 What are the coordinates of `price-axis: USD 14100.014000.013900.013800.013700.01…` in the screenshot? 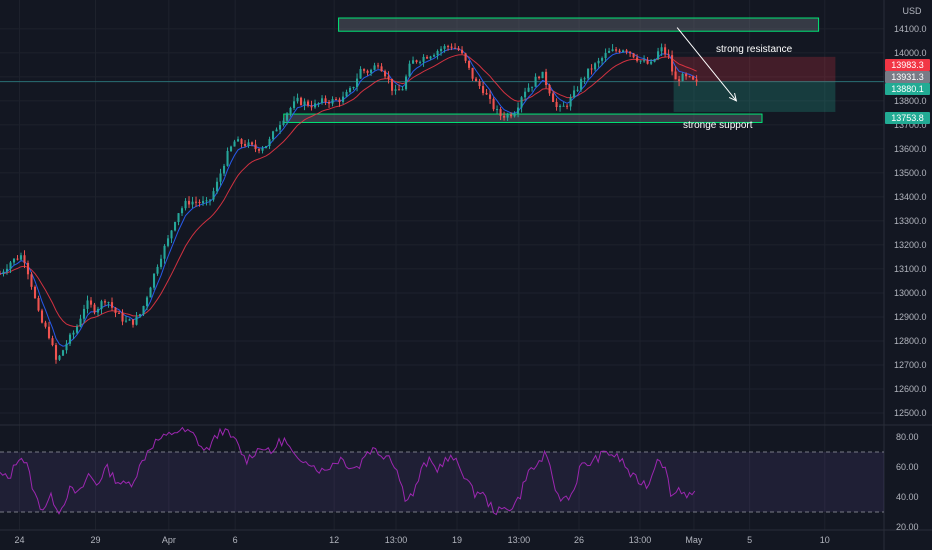 It's located at (910, 212).